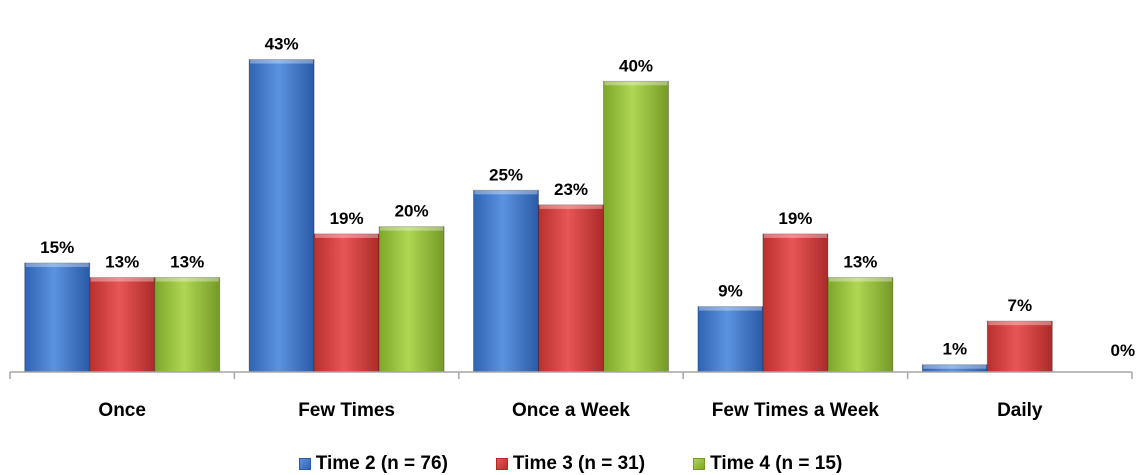 This screenshot has width=1141, height=475. What do you see at coordinates (776, 463) in the screenshot?
I see `legend-label: Time 4 (n = 15)` at bounding box center [776, 463].